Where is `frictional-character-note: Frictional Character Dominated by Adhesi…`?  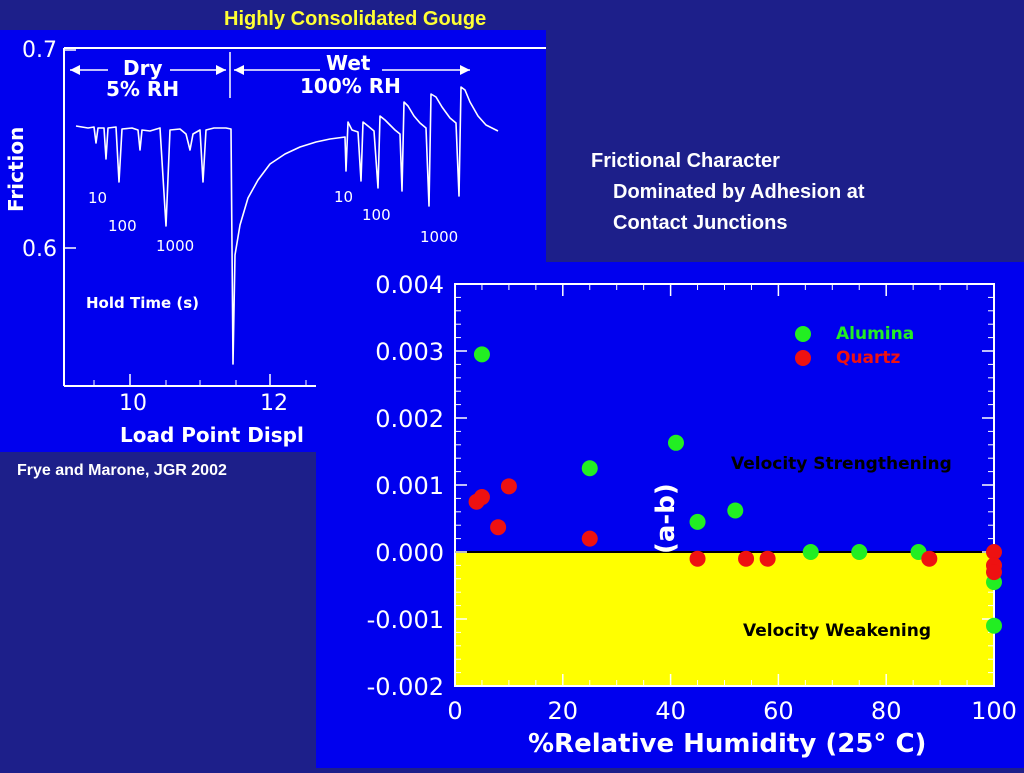 frictional-character-note: Frictional Character Dominated by Adhesi… is located at coordinates (728, 192).